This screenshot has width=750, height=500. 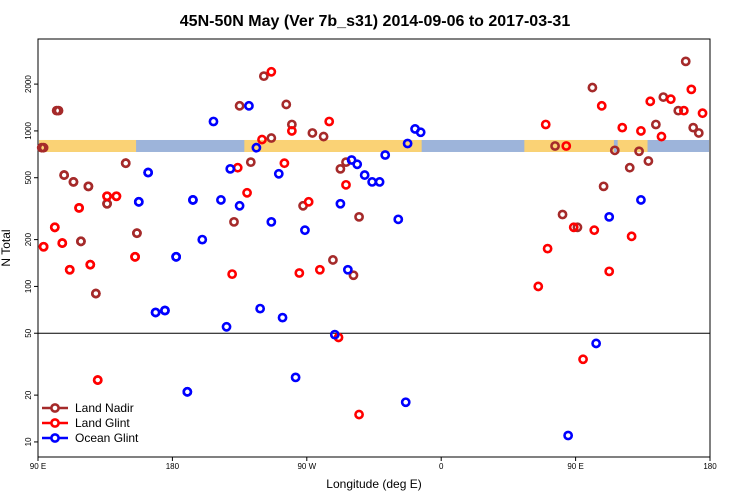 What do you see at coordinates (306, 466) in the screenshot?
I see `x-tick-label: 90 W` at bounding box center [306, 466].